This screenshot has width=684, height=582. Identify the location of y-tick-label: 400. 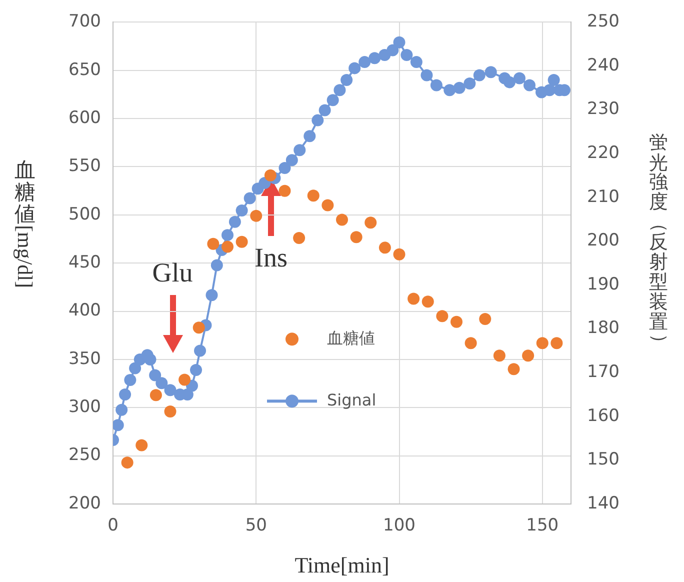
(84, 310).